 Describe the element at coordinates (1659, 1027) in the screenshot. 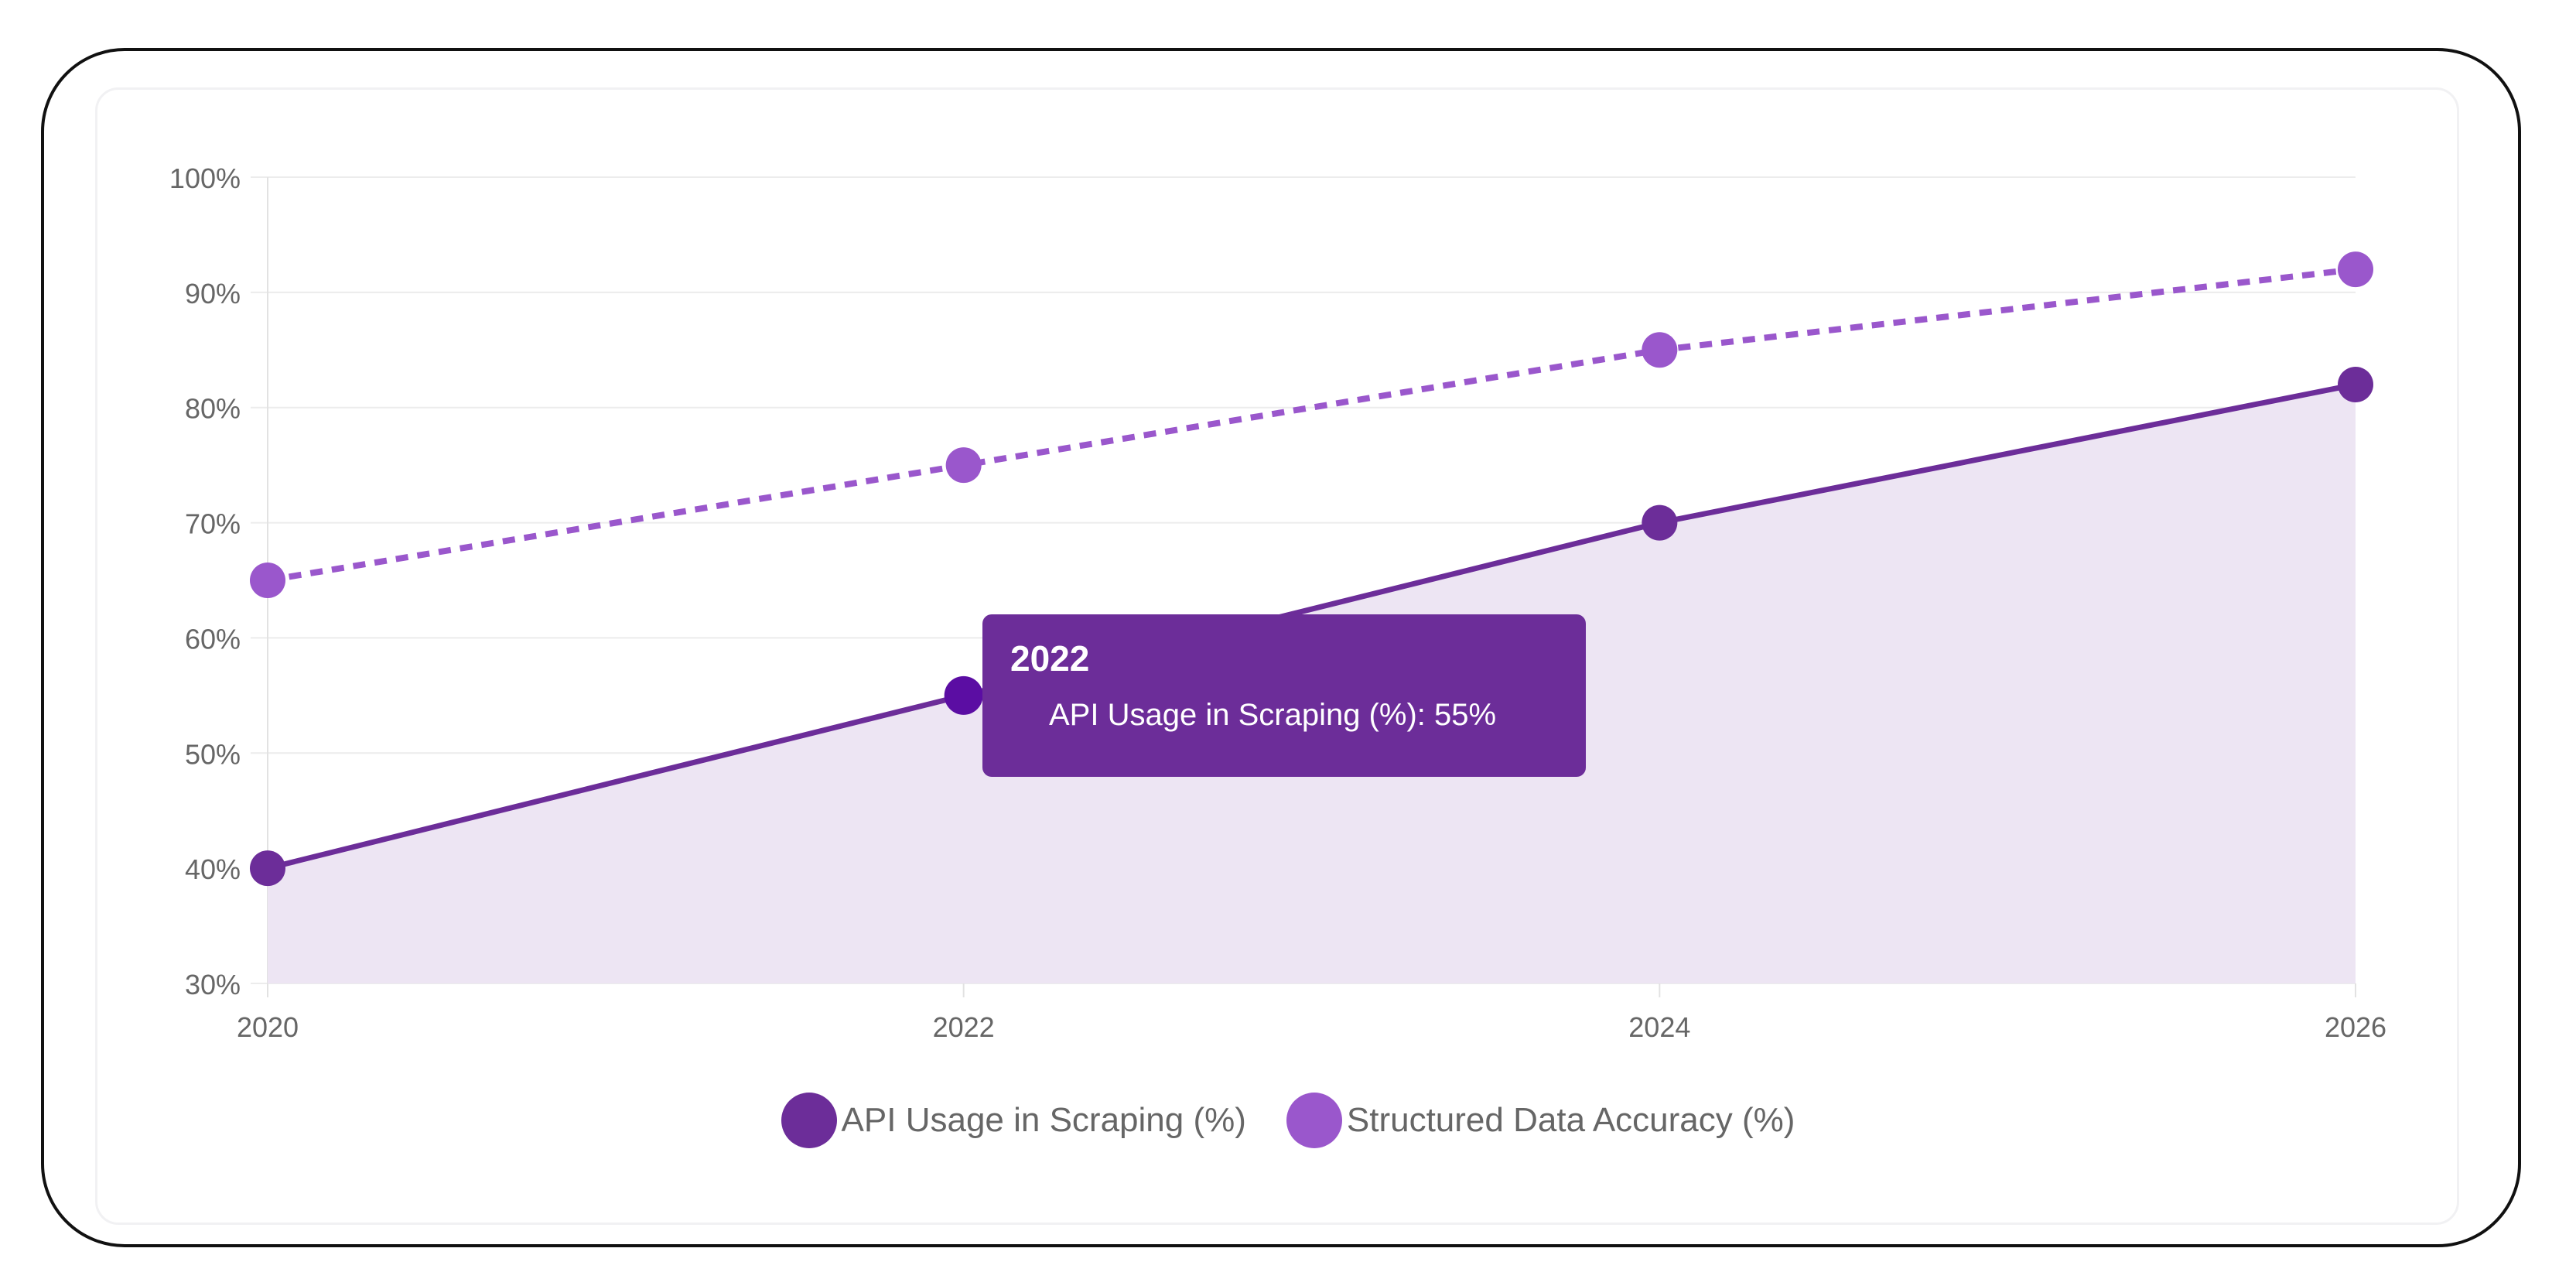

I see `x-tick-label: 2024` at that location.